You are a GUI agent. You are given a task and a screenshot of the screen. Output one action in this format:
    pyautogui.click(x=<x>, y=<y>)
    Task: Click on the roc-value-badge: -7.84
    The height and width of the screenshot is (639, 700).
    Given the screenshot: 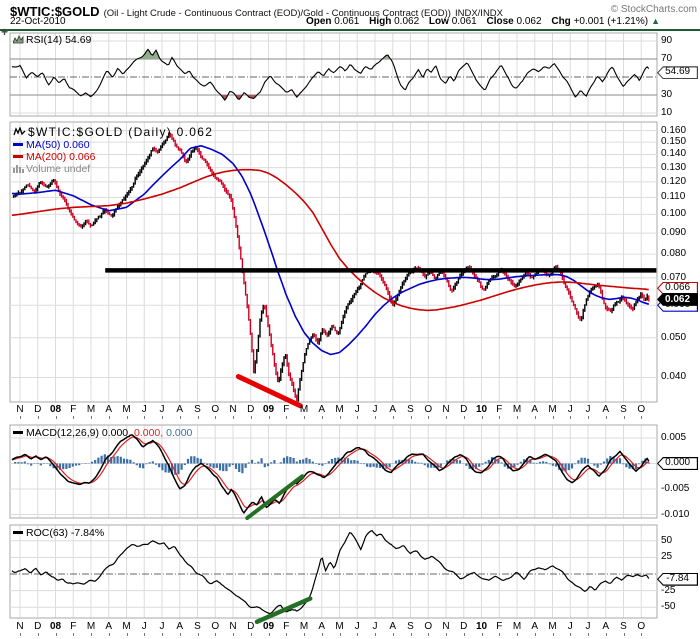 What is the action you would take?
    pyautogui.click(x=677, y=579)
    